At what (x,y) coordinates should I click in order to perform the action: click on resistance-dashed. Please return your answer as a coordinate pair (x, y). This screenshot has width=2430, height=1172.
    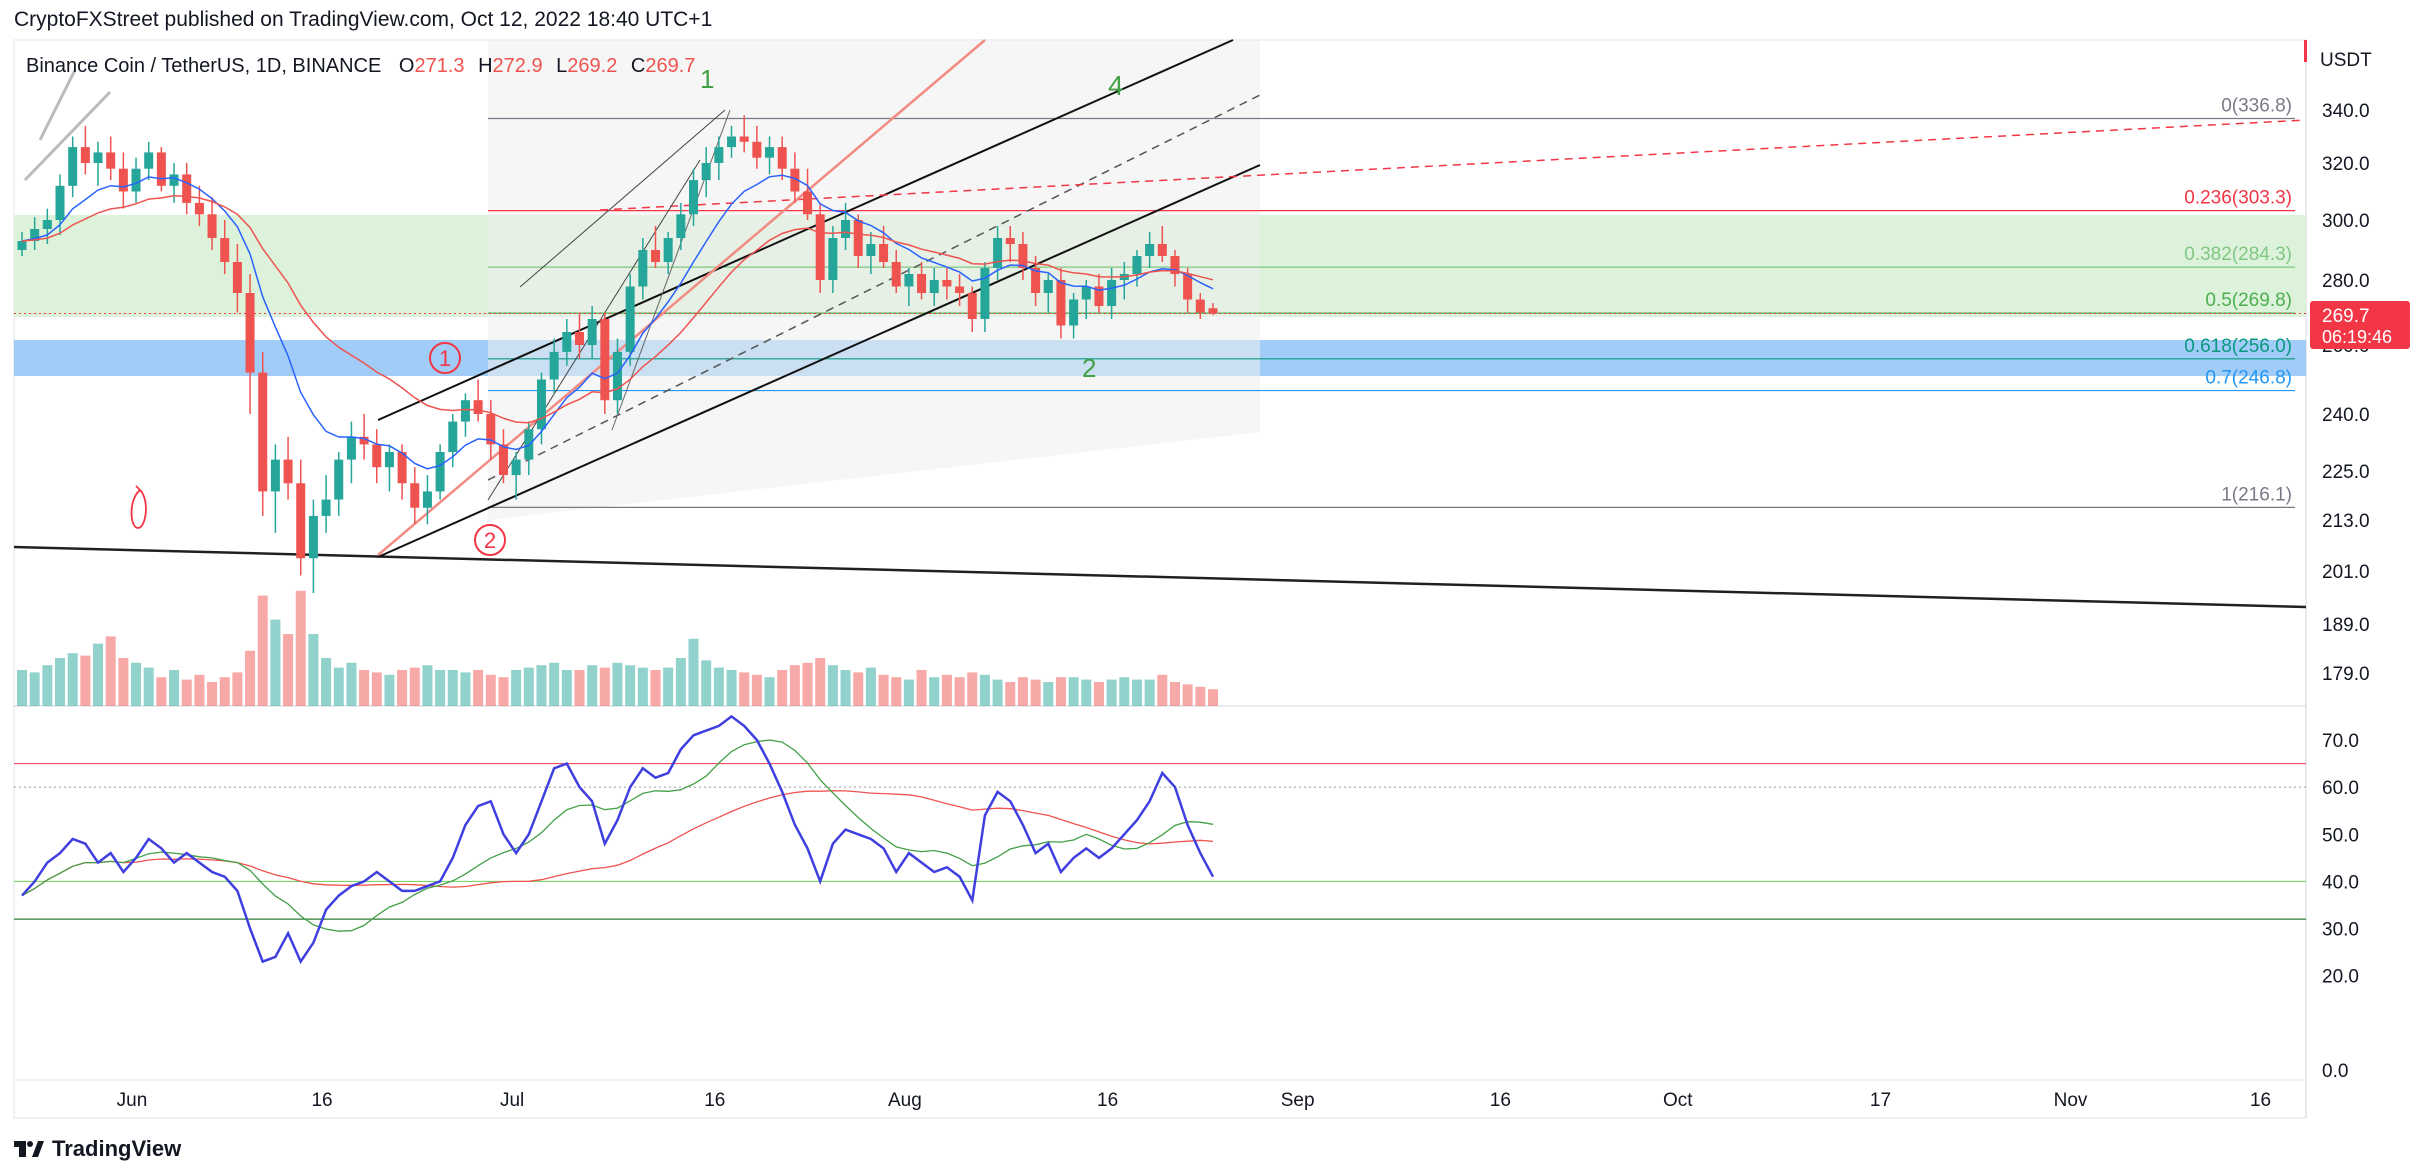
    Looking at the image, I should click on (1453, 165).